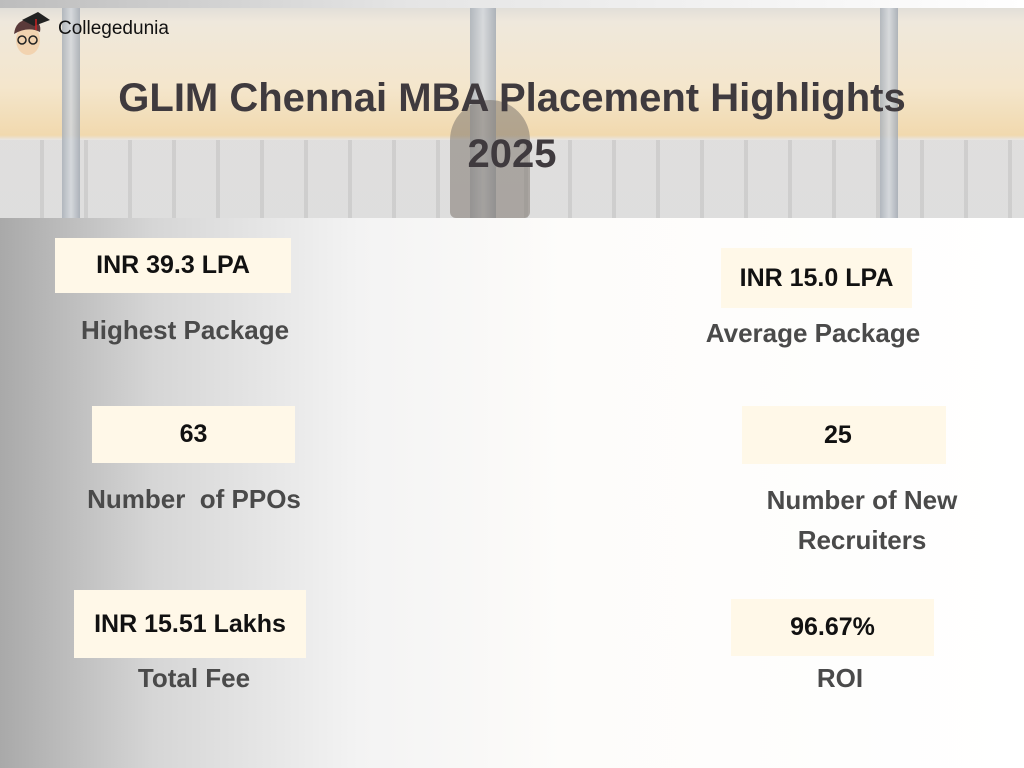  What do you see at coordinates (512, 98) in the screenshot?
I see `title-line-1: GLIM Chennai MBA Placement Highlights` at bounding box center [512, 98].